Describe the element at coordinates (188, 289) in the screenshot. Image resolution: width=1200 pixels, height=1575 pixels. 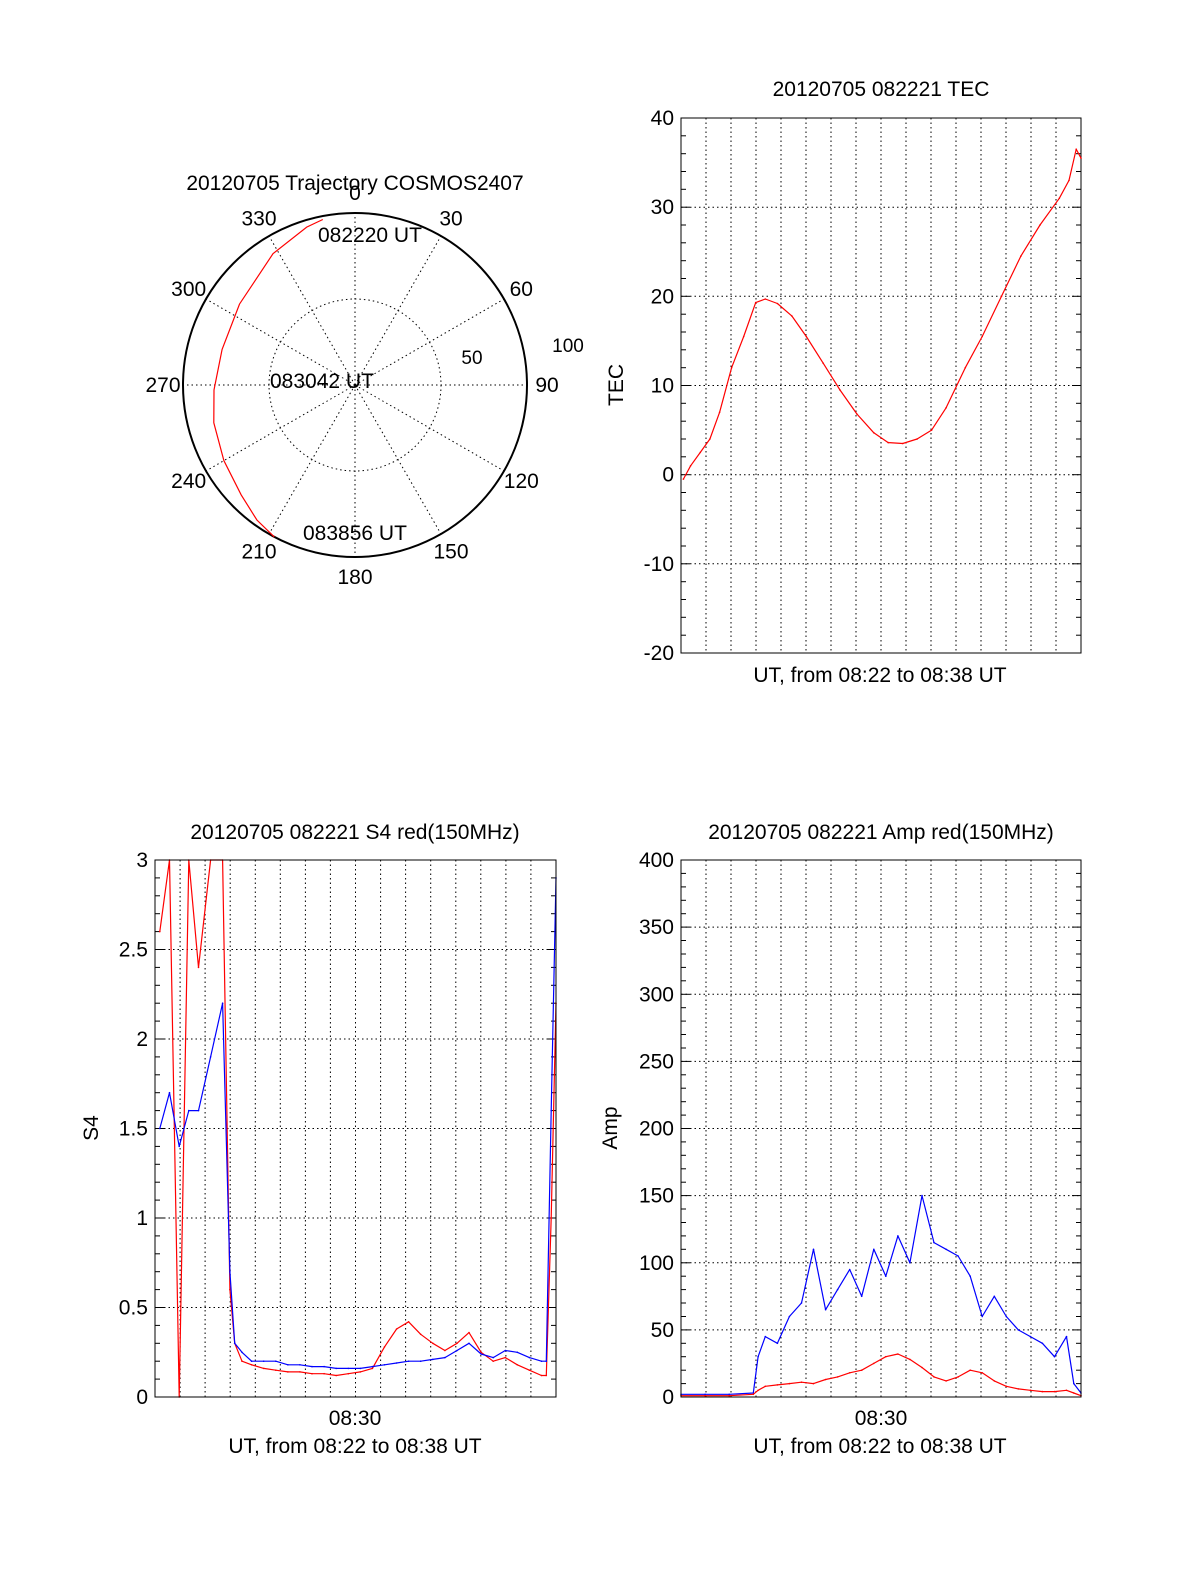
I see `azimuth-label: 300` at that location.